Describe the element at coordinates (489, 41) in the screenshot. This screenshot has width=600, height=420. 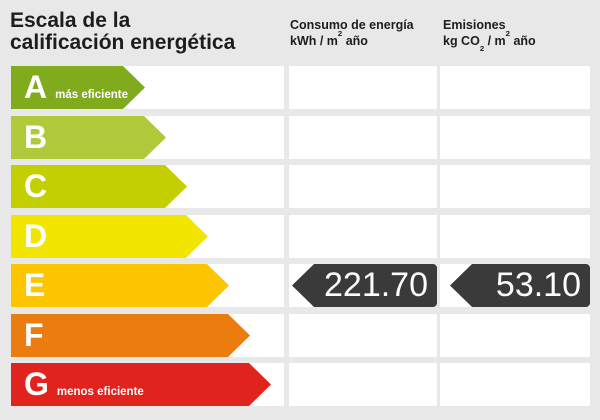
I see `emissions-column-unit: kg CO2 / m2 año` at that location.